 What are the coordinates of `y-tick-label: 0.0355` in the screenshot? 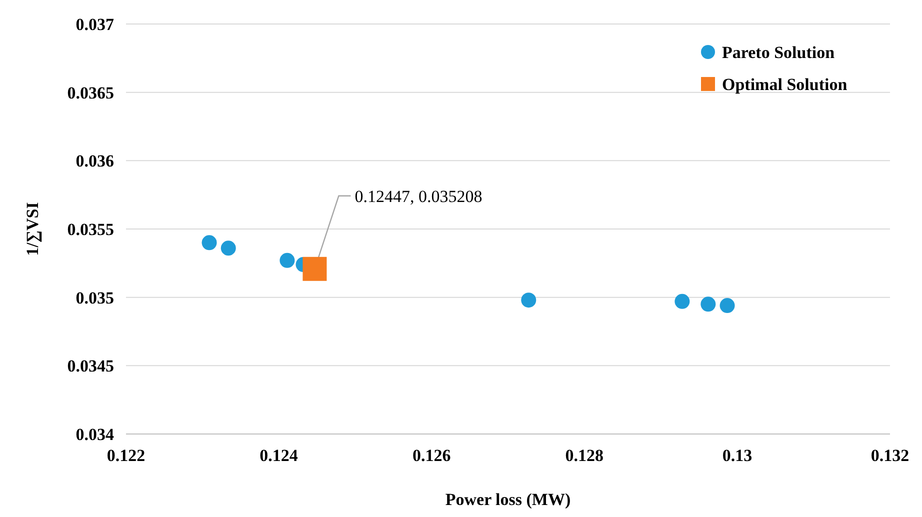 It's located at (90, 229).